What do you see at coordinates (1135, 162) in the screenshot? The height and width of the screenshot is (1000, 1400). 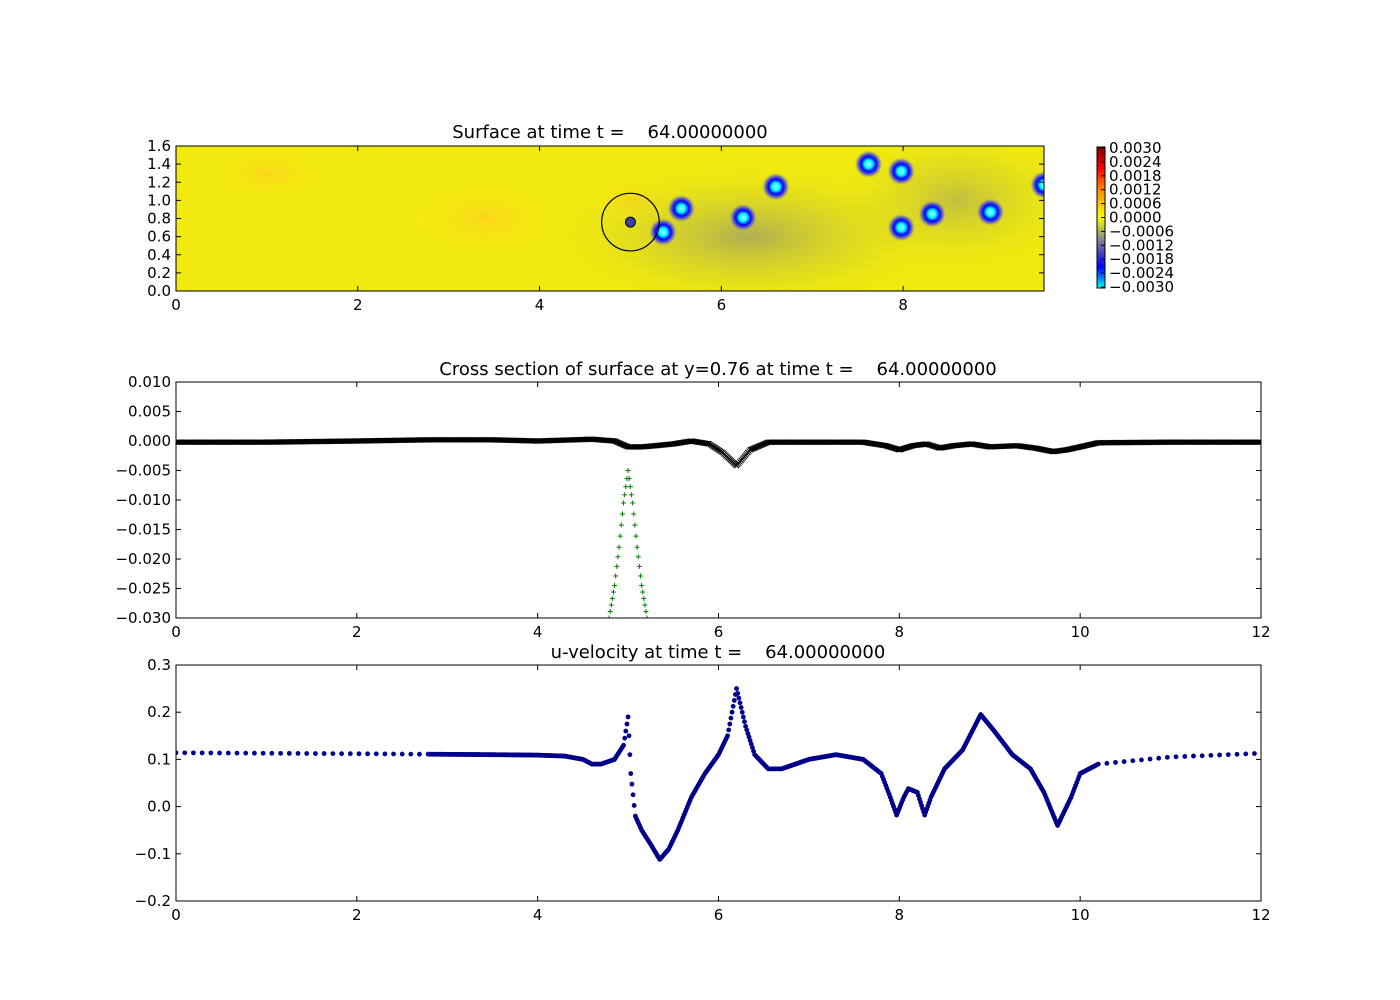 I see `colorbar-tick-label: 0.0024` at bounding box center [1135, 162].